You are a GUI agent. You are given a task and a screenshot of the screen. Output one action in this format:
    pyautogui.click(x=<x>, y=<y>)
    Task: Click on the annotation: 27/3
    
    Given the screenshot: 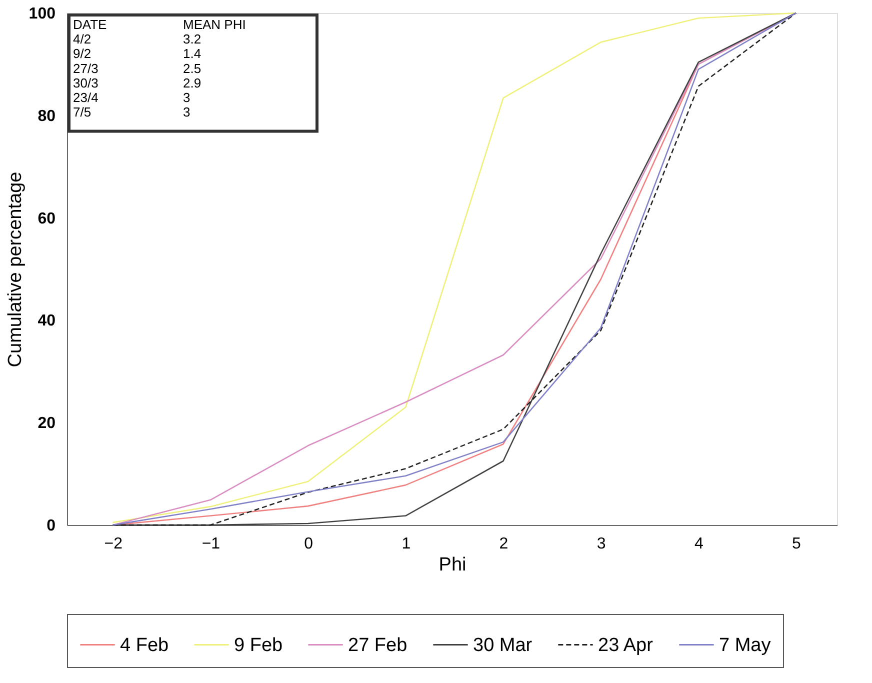 What is the action you would take?
    pyautogui.click(x=85, y=68)
    